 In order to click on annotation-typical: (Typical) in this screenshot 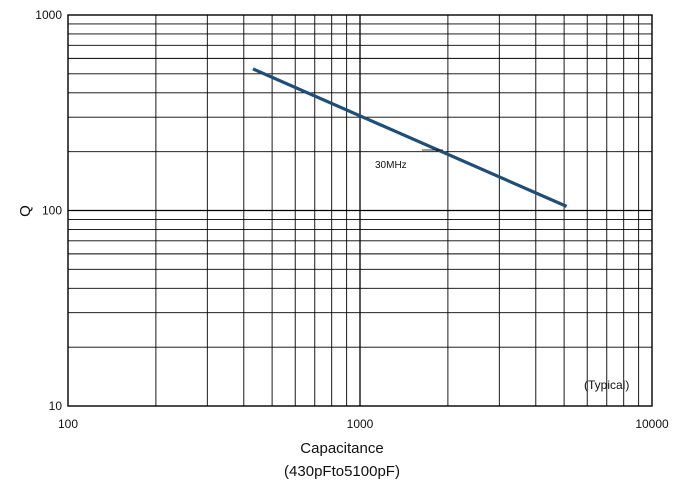, I will do `click(606, 385)`.